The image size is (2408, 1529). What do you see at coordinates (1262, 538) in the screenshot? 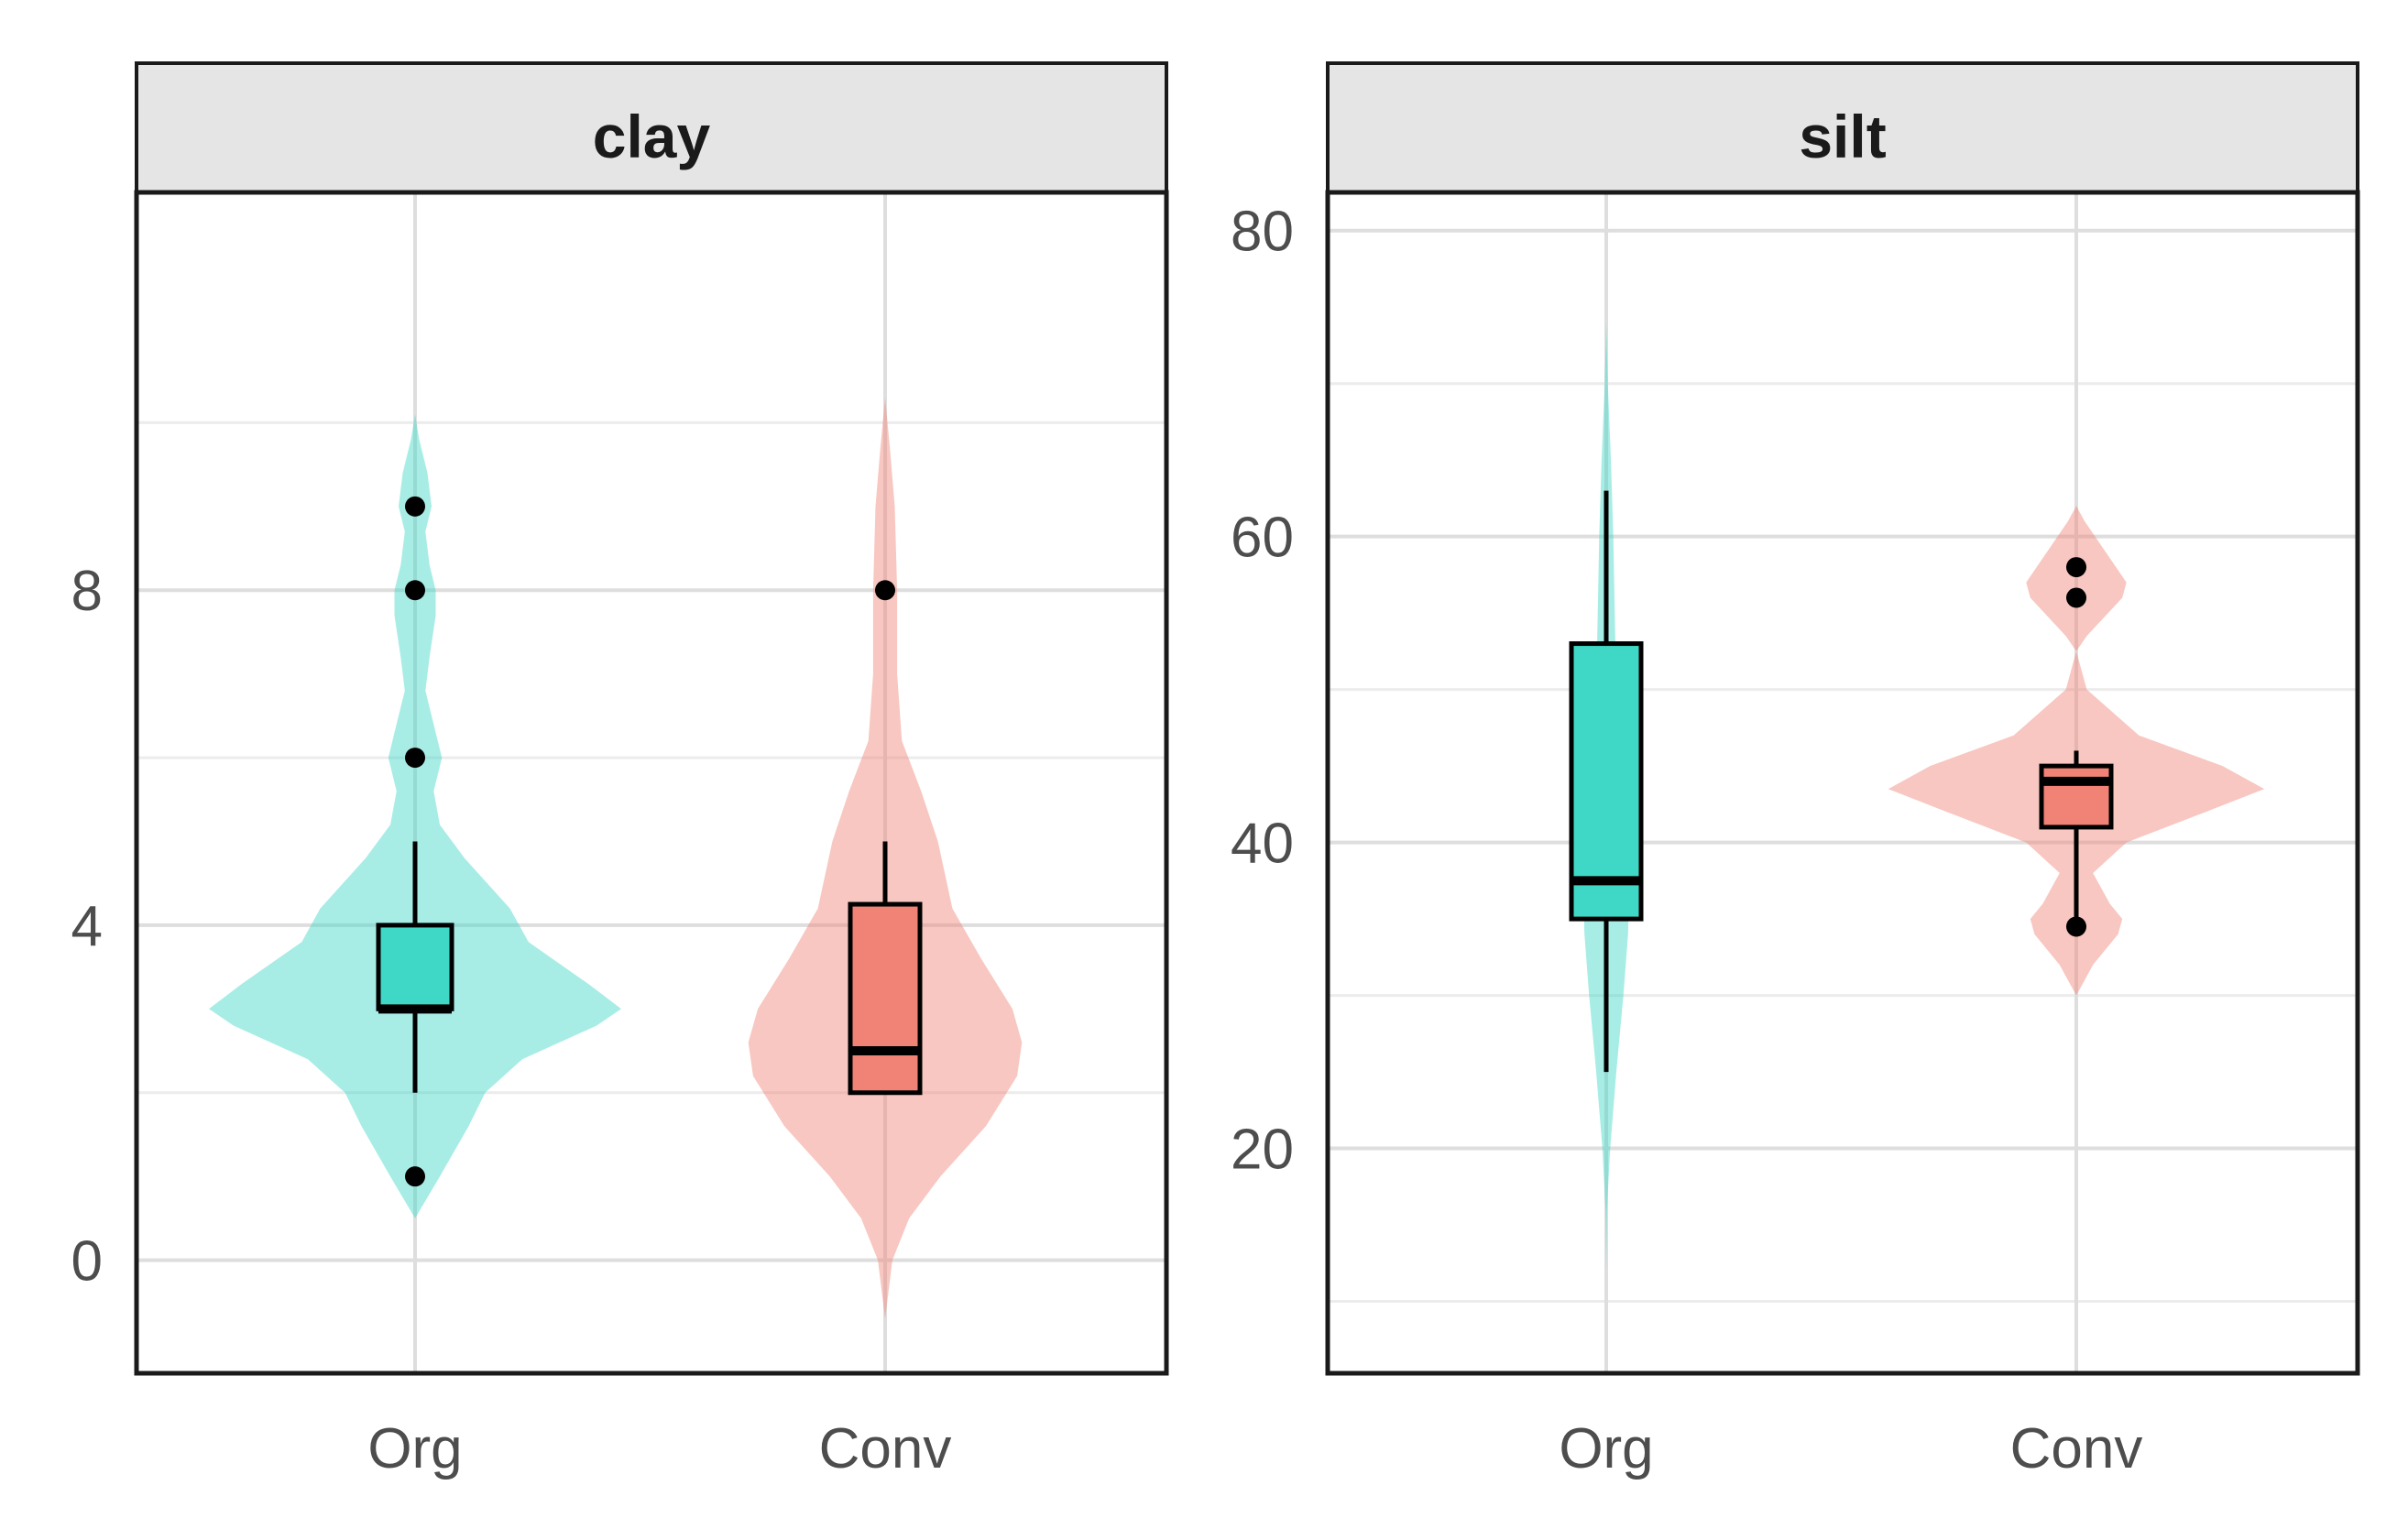
I see `y-tick-label: 60` at bounding box center [1262, 538].